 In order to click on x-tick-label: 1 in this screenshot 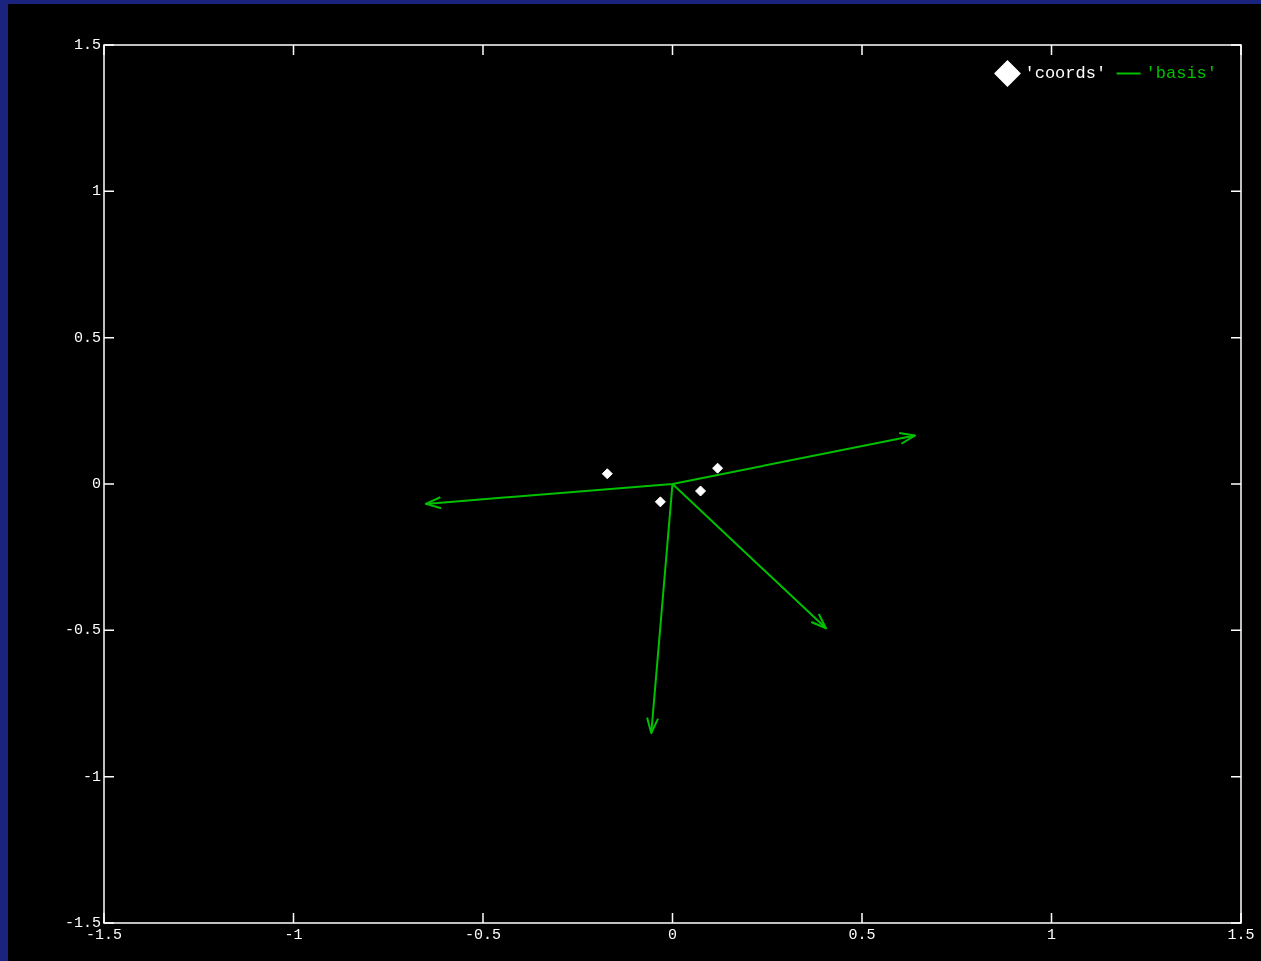, I will do `click(1051, 935)`.